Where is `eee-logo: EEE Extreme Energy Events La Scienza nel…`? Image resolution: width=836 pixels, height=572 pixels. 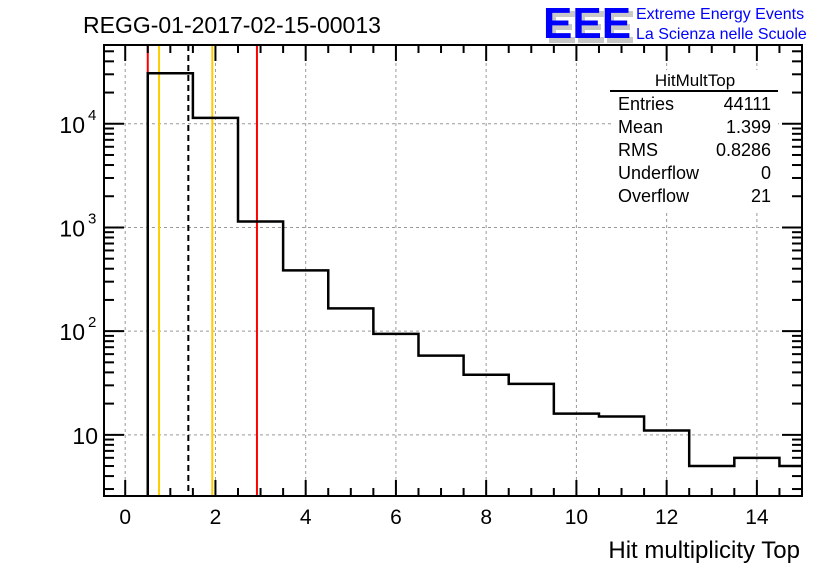 eee-logo: EEE Extreme Energy Events La Scienza nel… is located at coordinates (675, 24).